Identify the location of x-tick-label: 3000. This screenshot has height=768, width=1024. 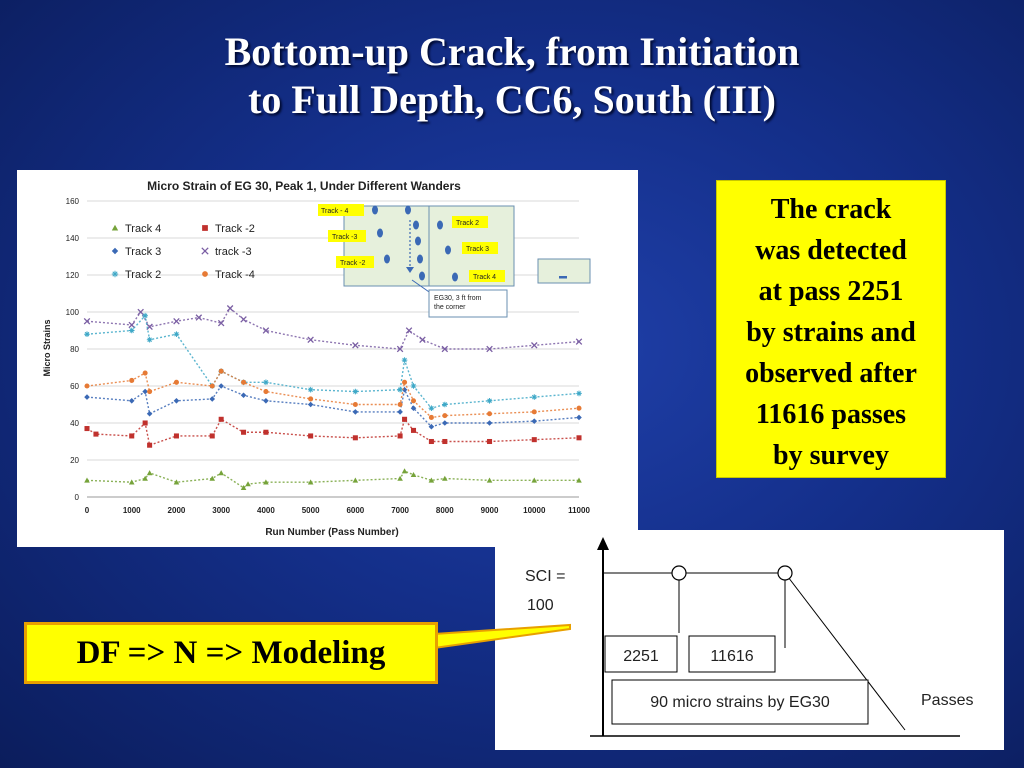
(221, 510).